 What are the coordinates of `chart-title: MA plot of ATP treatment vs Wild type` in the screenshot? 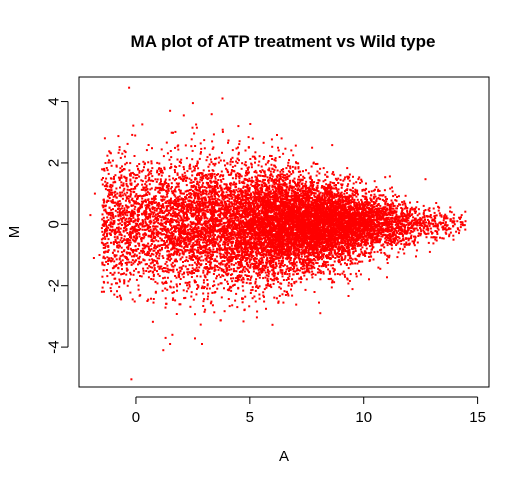 It's located at (283, 41).